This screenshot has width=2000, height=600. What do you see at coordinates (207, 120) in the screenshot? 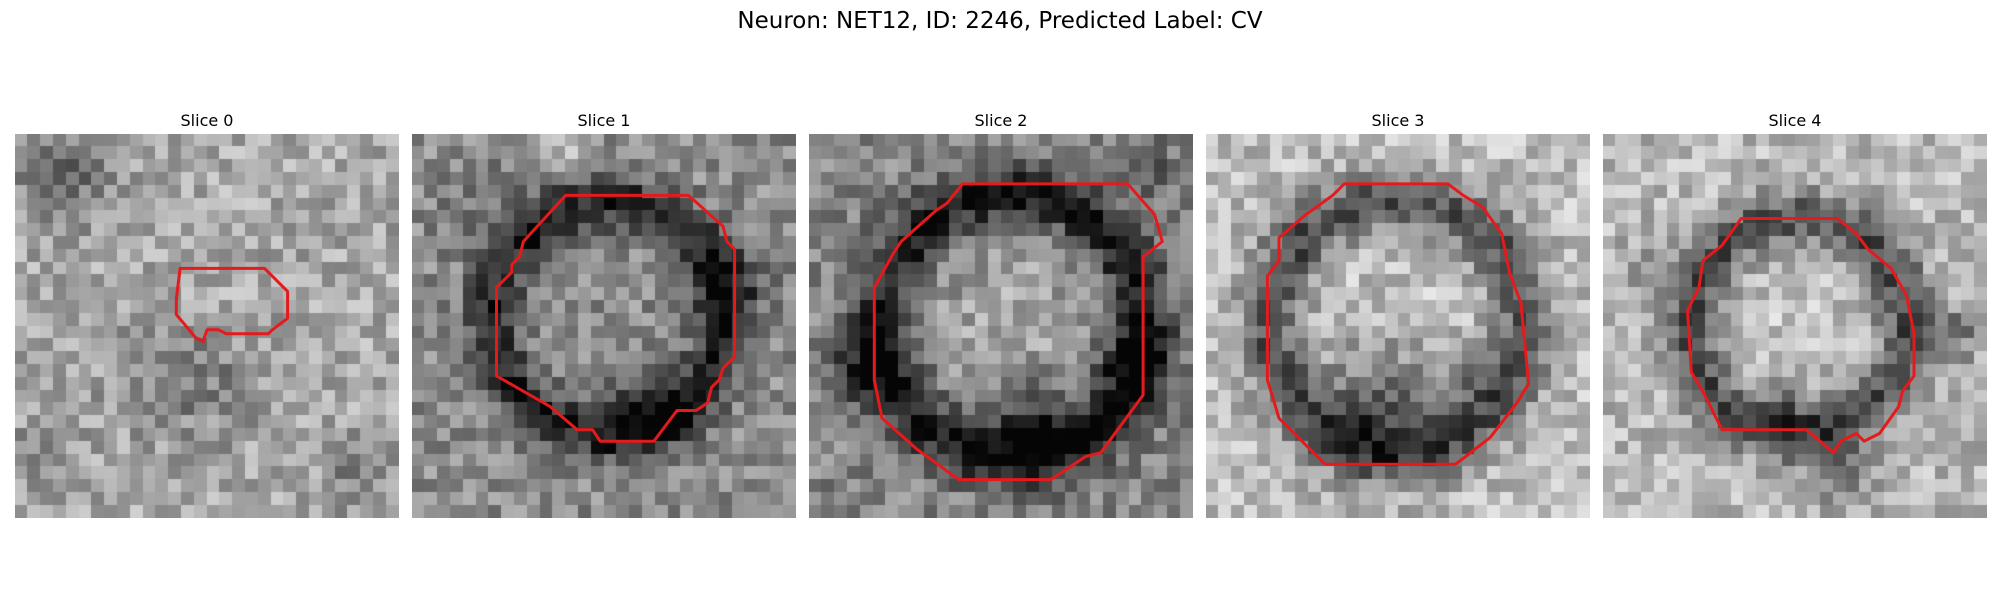
I see `slice-title: Slice 0` at bounding box center [207, 120].